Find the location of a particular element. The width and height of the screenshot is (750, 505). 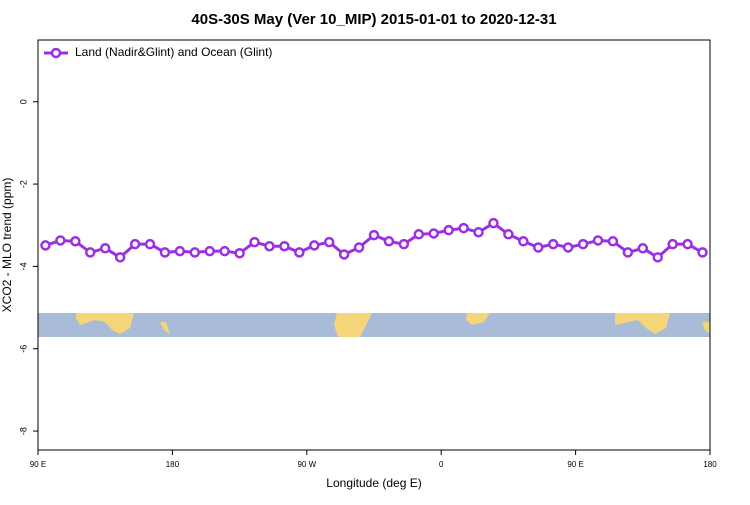

x-tick-label: 90 W is located at coordinates (306, 464).